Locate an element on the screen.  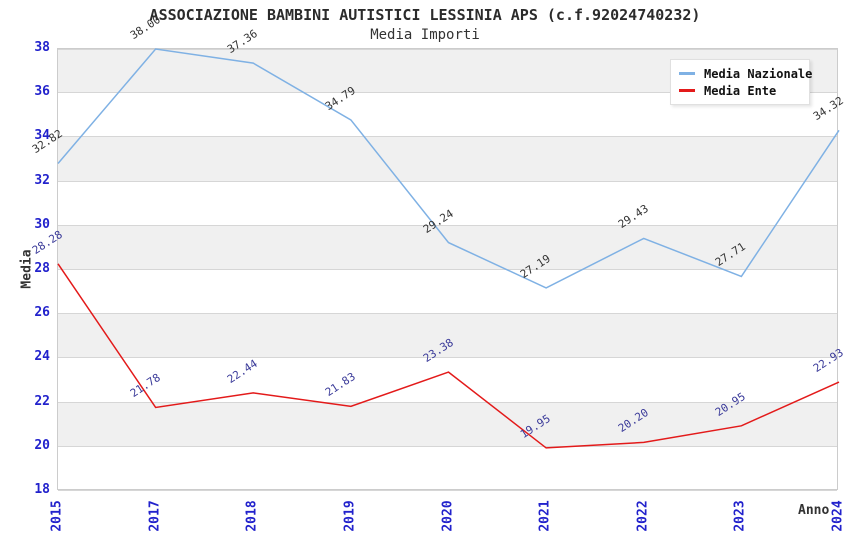
y-tick-label: 34 is located at coordinates (42, 136).